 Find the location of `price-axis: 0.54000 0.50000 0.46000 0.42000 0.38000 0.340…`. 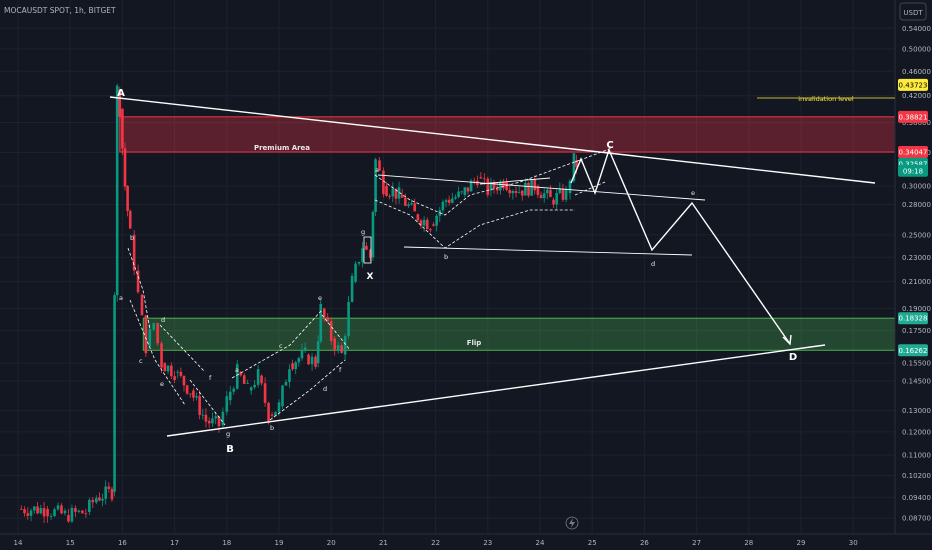

price-axis: 0.54000 0.50000 0.46000 0.42000 0.38000 0.340… is located at coordinates (916, 274).